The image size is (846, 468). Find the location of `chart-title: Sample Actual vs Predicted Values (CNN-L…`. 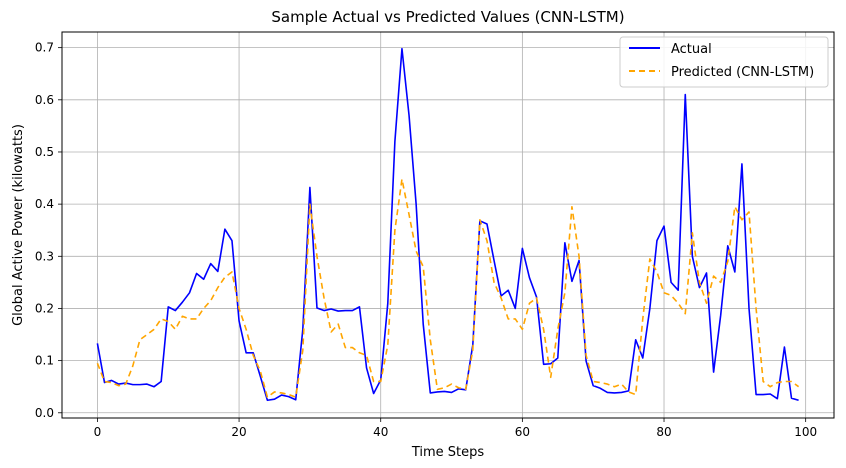

chart-title: Sample Actual vs Predicted Values (CNN-L… is located at coordinates (447, 17).